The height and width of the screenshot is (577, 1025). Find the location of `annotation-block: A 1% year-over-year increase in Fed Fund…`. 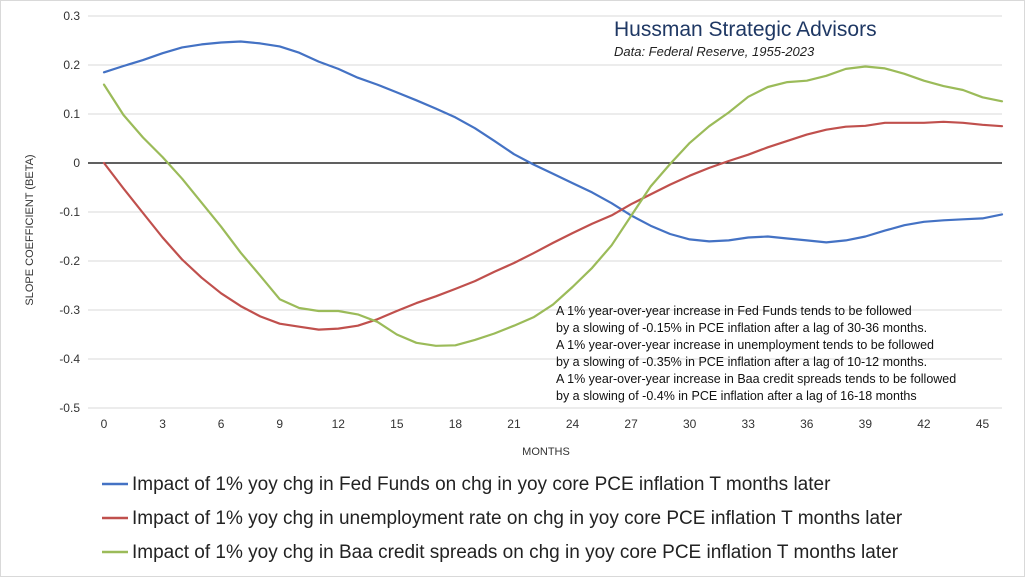

annotation-block: A 1% year-over-year increase in Fed Fund… is located at coordinates (756, 353).